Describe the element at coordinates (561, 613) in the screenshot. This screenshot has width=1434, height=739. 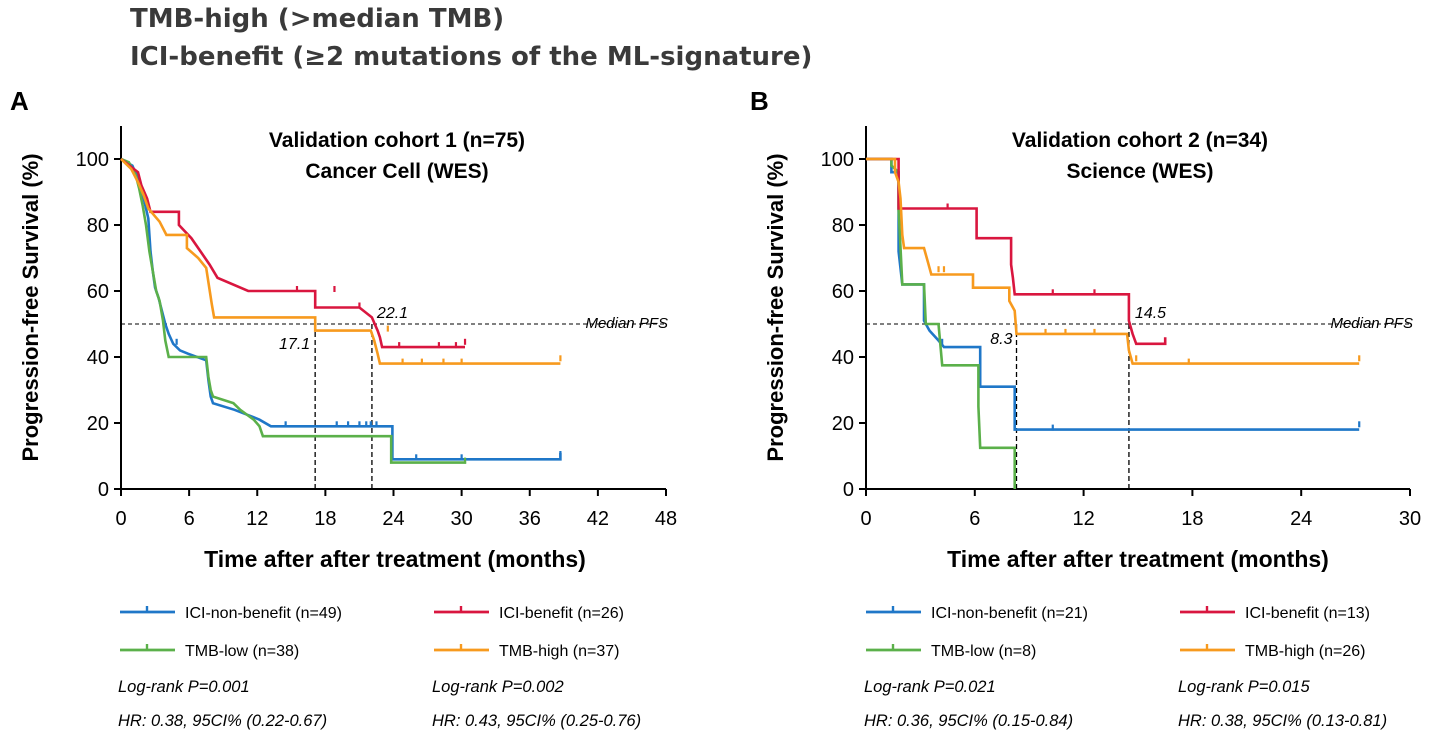
I see `p1-legend-label-ici-benefit: ICI-benefit (n=26)` at that location.